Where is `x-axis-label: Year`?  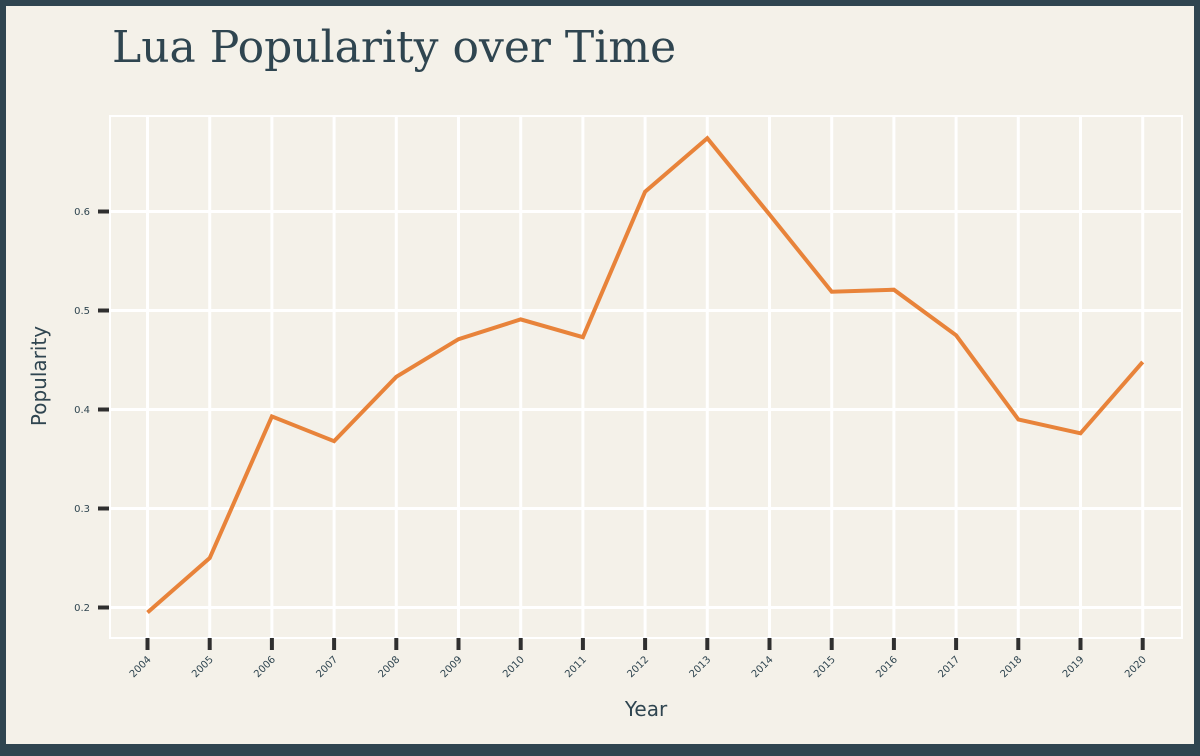 x-axis-label: Year is located at coordinates (646, 709).